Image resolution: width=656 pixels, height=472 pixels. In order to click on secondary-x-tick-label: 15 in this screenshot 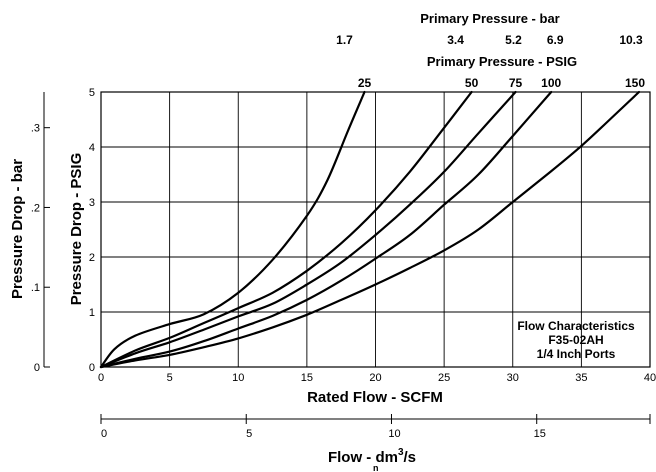, I will do `click(540, 434)`.